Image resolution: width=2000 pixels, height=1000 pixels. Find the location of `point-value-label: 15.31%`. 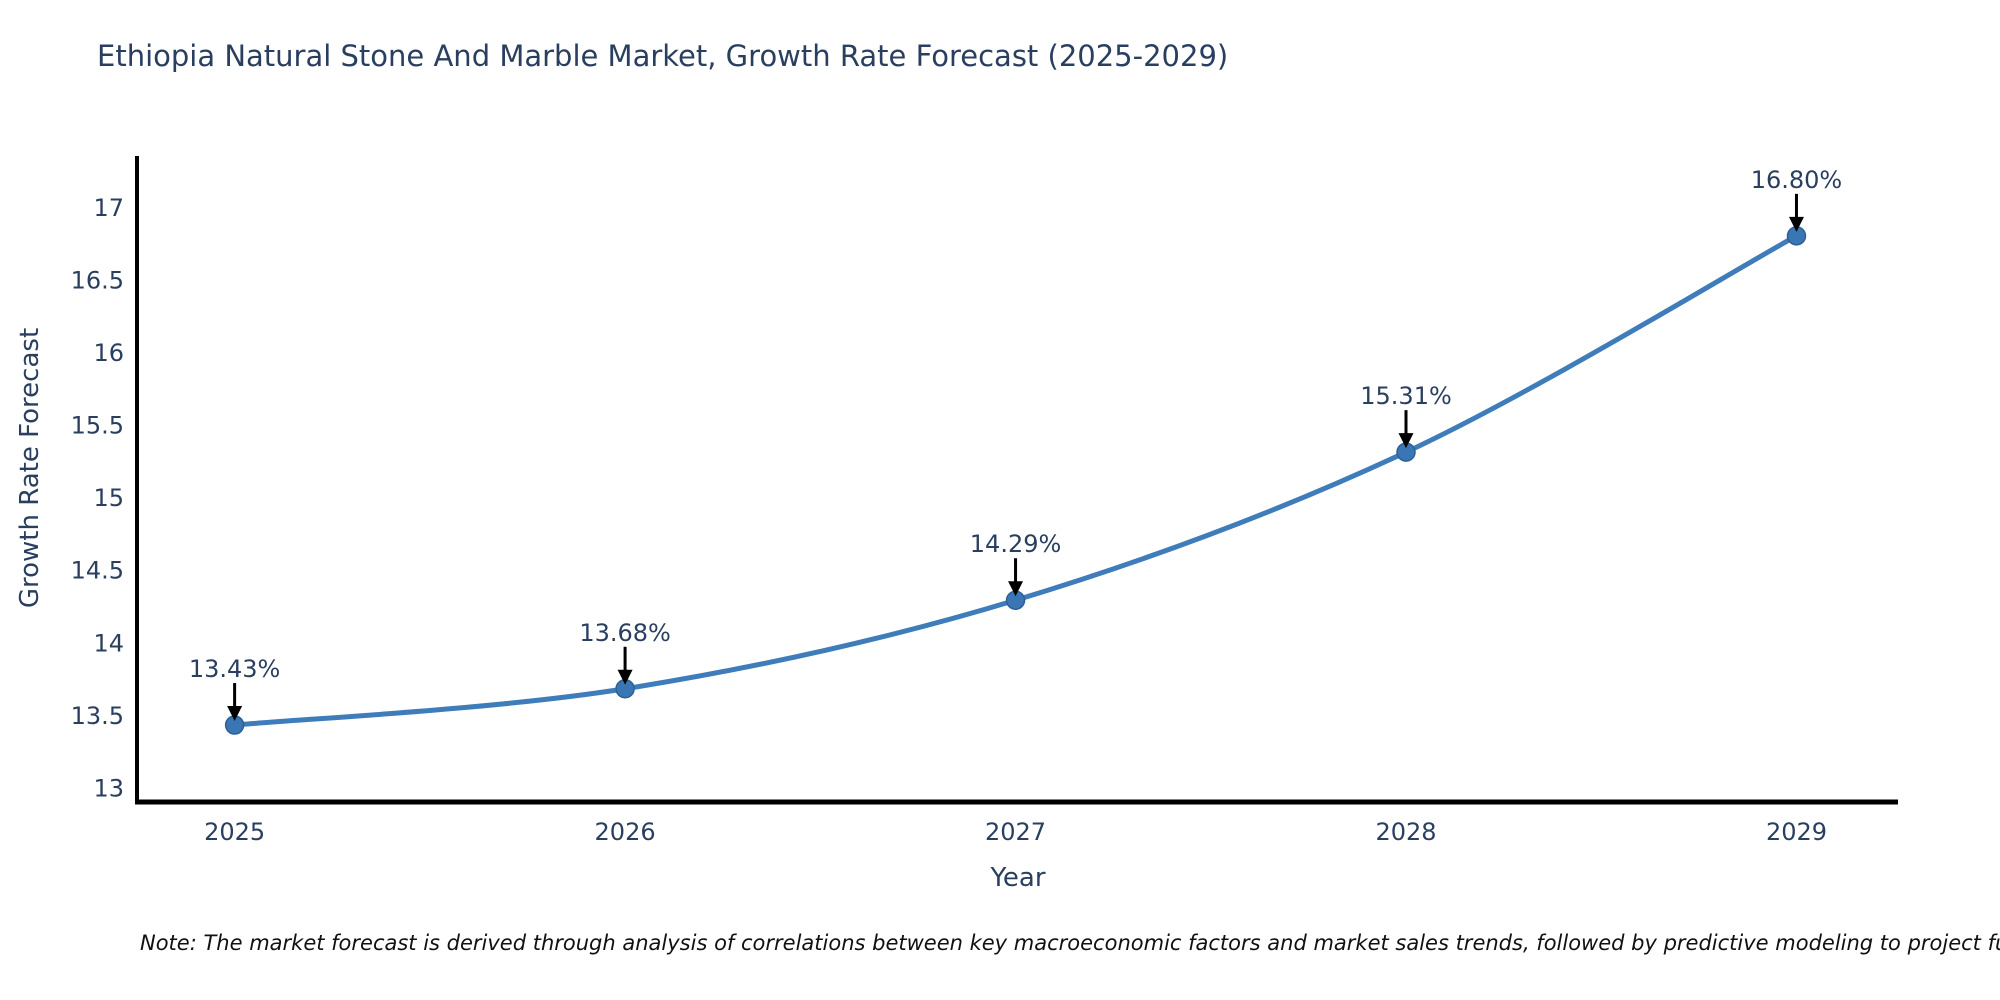

point-value-label: 15.31% is located at coordinates (1406, 396).